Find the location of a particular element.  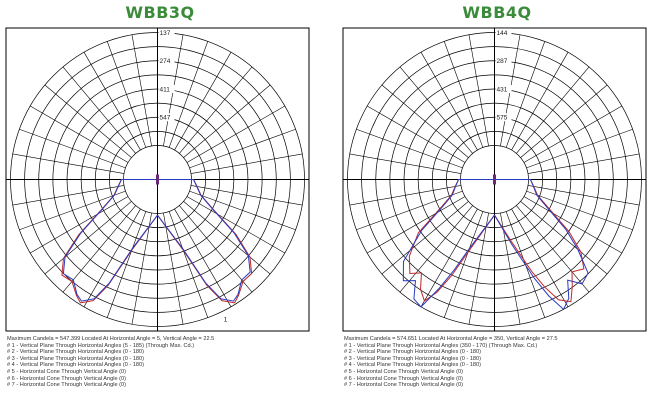

ring-label: 274 is located at coordinates (165, 61).